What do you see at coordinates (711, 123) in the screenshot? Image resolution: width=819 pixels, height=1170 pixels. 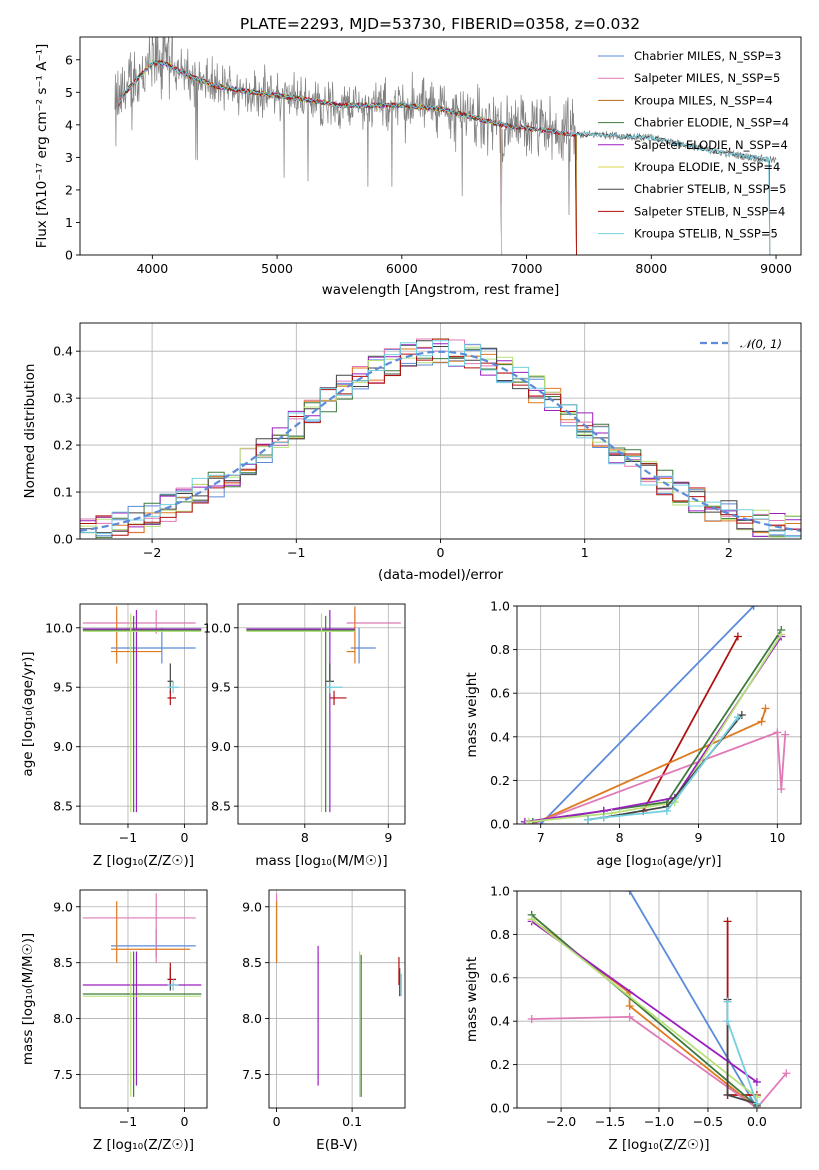 I see `spectrum-legend-entry: Chabrier ELODIE, N_SSP=4` at bounding box center [711, 123].